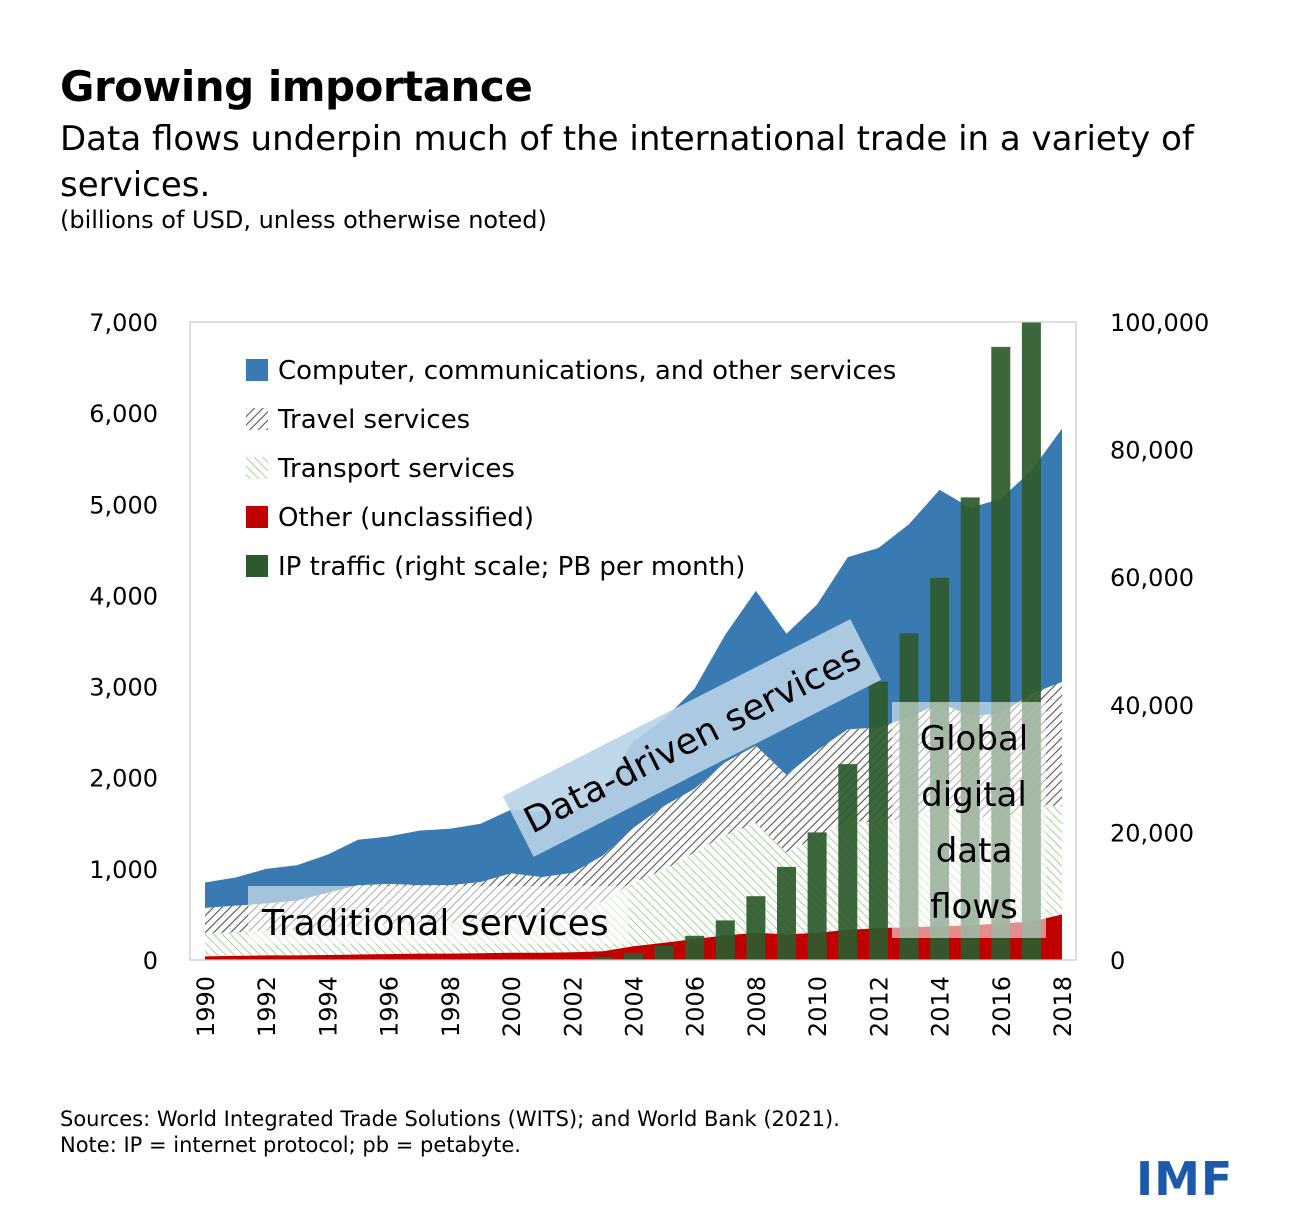 This screenshot has width=1300, height=1220. What do you see at coordinates (206, 1006) in the screenshot?
I see `x-tick-label: 1990` at bounding box center [206, 1006].